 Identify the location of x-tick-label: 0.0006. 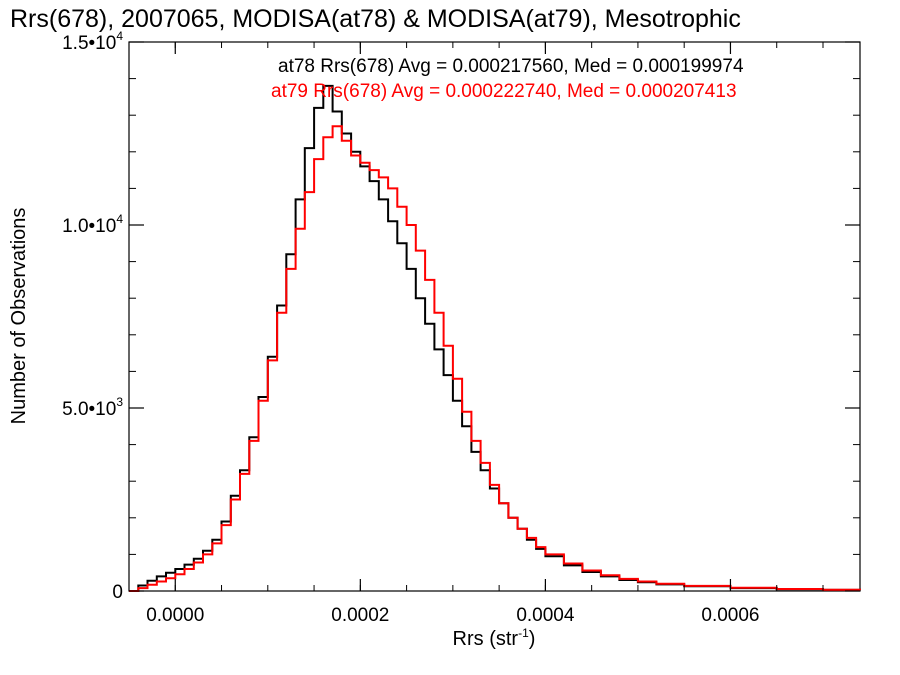
(730, 615).